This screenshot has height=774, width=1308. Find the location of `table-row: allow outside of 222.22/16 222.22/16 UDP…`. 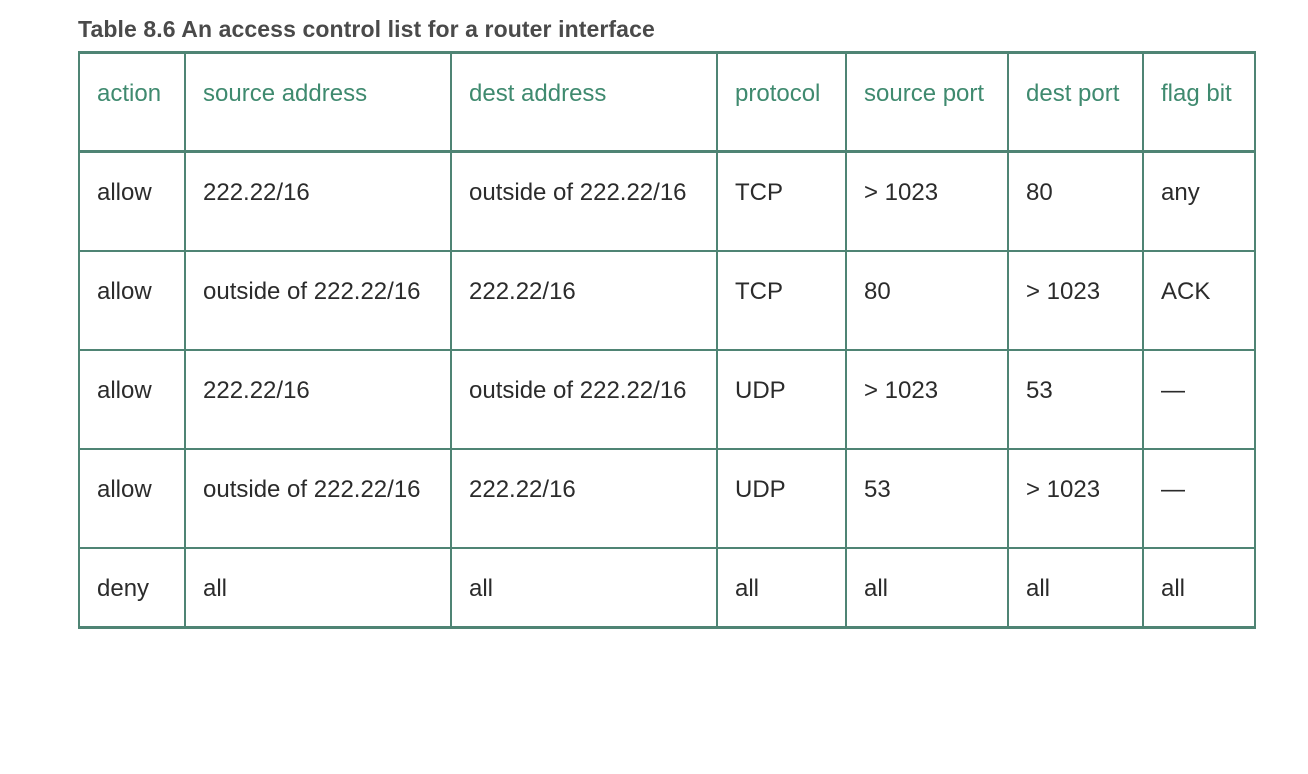

table-row: allow outside of 222.22/16 222.22/16 UDP… is located at coordinates (667, 498).